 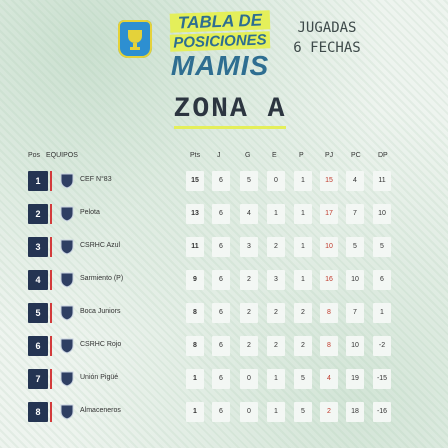 What do you see at coordinates (100, 311) in the screenshot?
I see `team-name: Boca Juniors` at bounding box center [100, 311].